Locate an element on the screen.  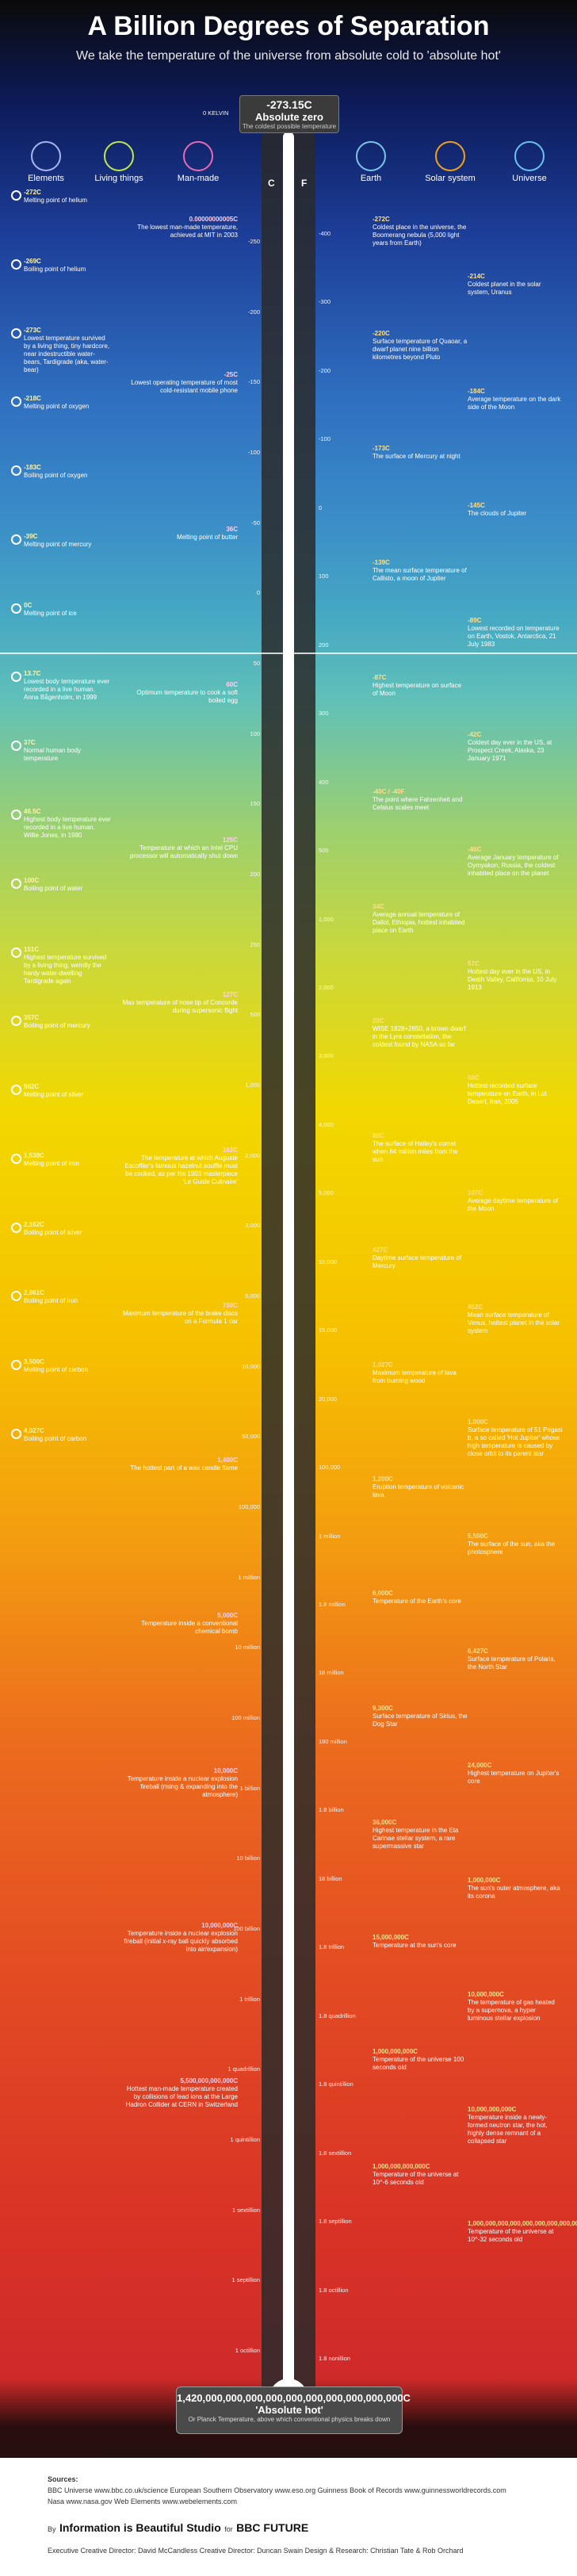
annotation: 100C Boiling point of water is located at coordinates (61, 885).